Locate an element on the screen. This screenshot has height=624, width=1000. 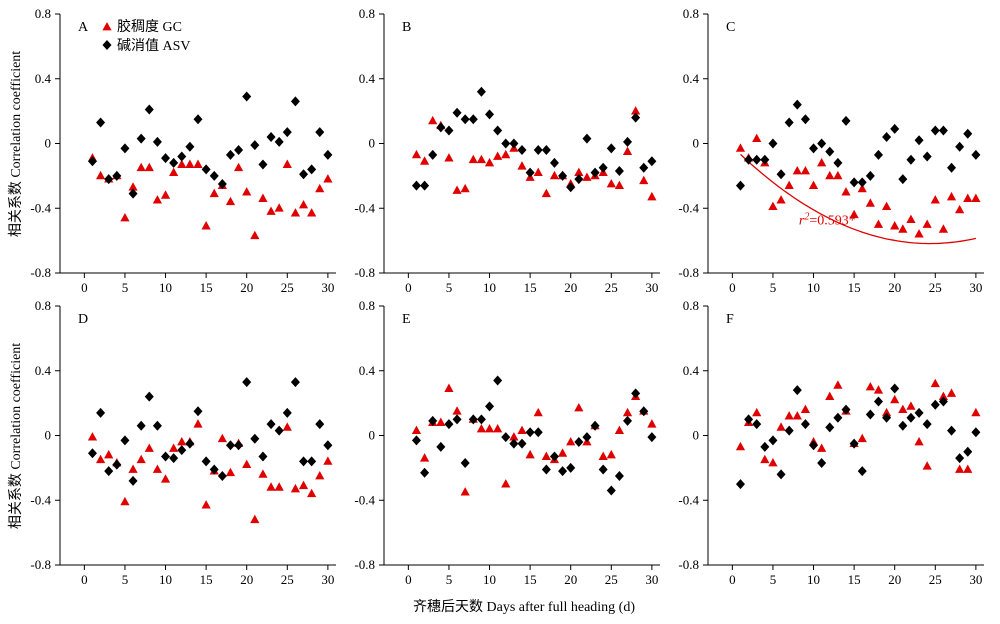
panel-e: -0.8 -0.4 0 0.4 0.8 0 5 10 15 20 25 30 E is located at coordinates (507, 442).